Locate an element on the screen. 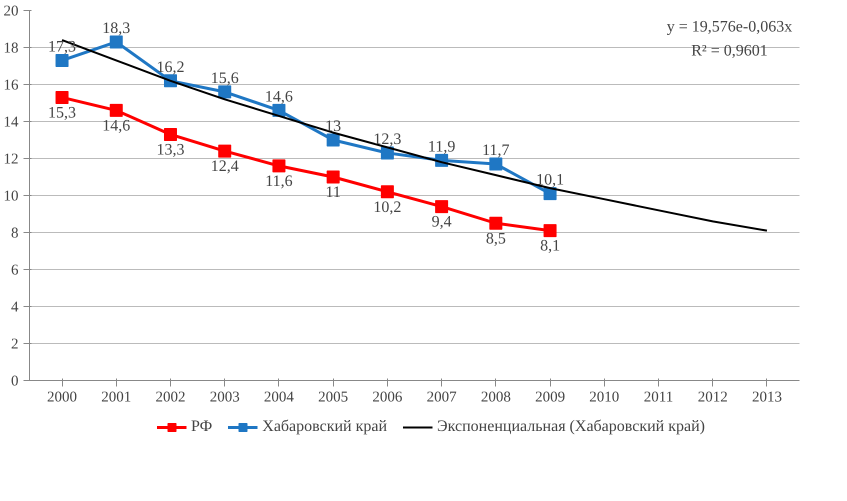  data-label: 10,2 is located at coordinates (387, 207).